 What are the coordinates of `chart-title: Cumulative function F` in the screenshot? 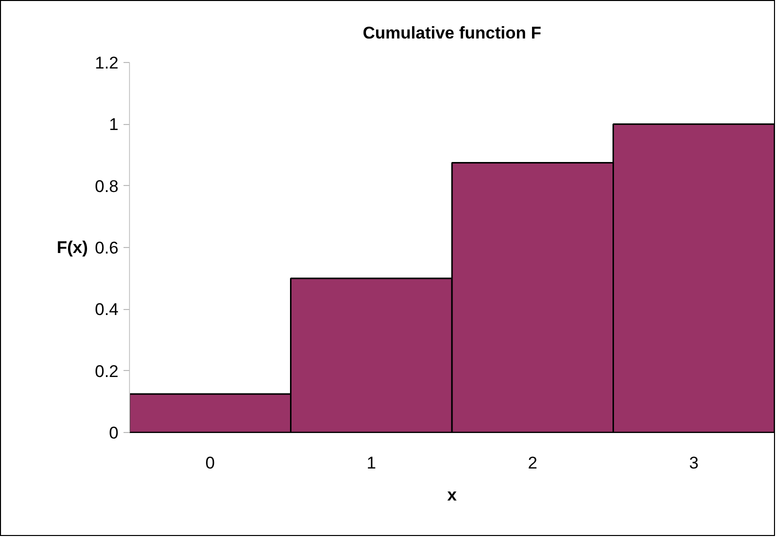 It's located at (452, 33).